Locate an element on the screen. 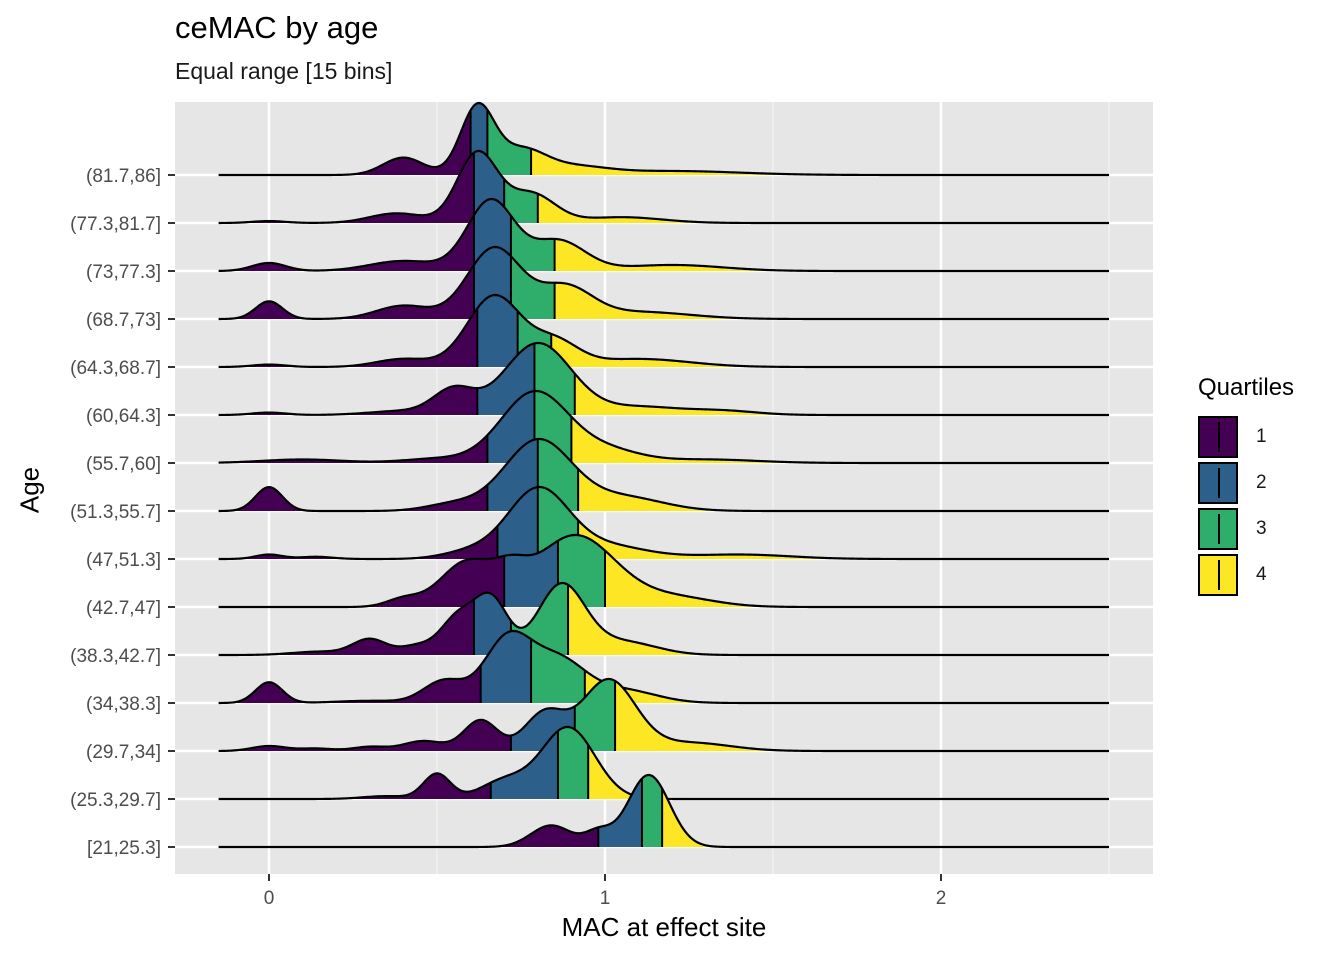  y-tick-label: (77.3,81.7] is located at coordinates (115, 224).